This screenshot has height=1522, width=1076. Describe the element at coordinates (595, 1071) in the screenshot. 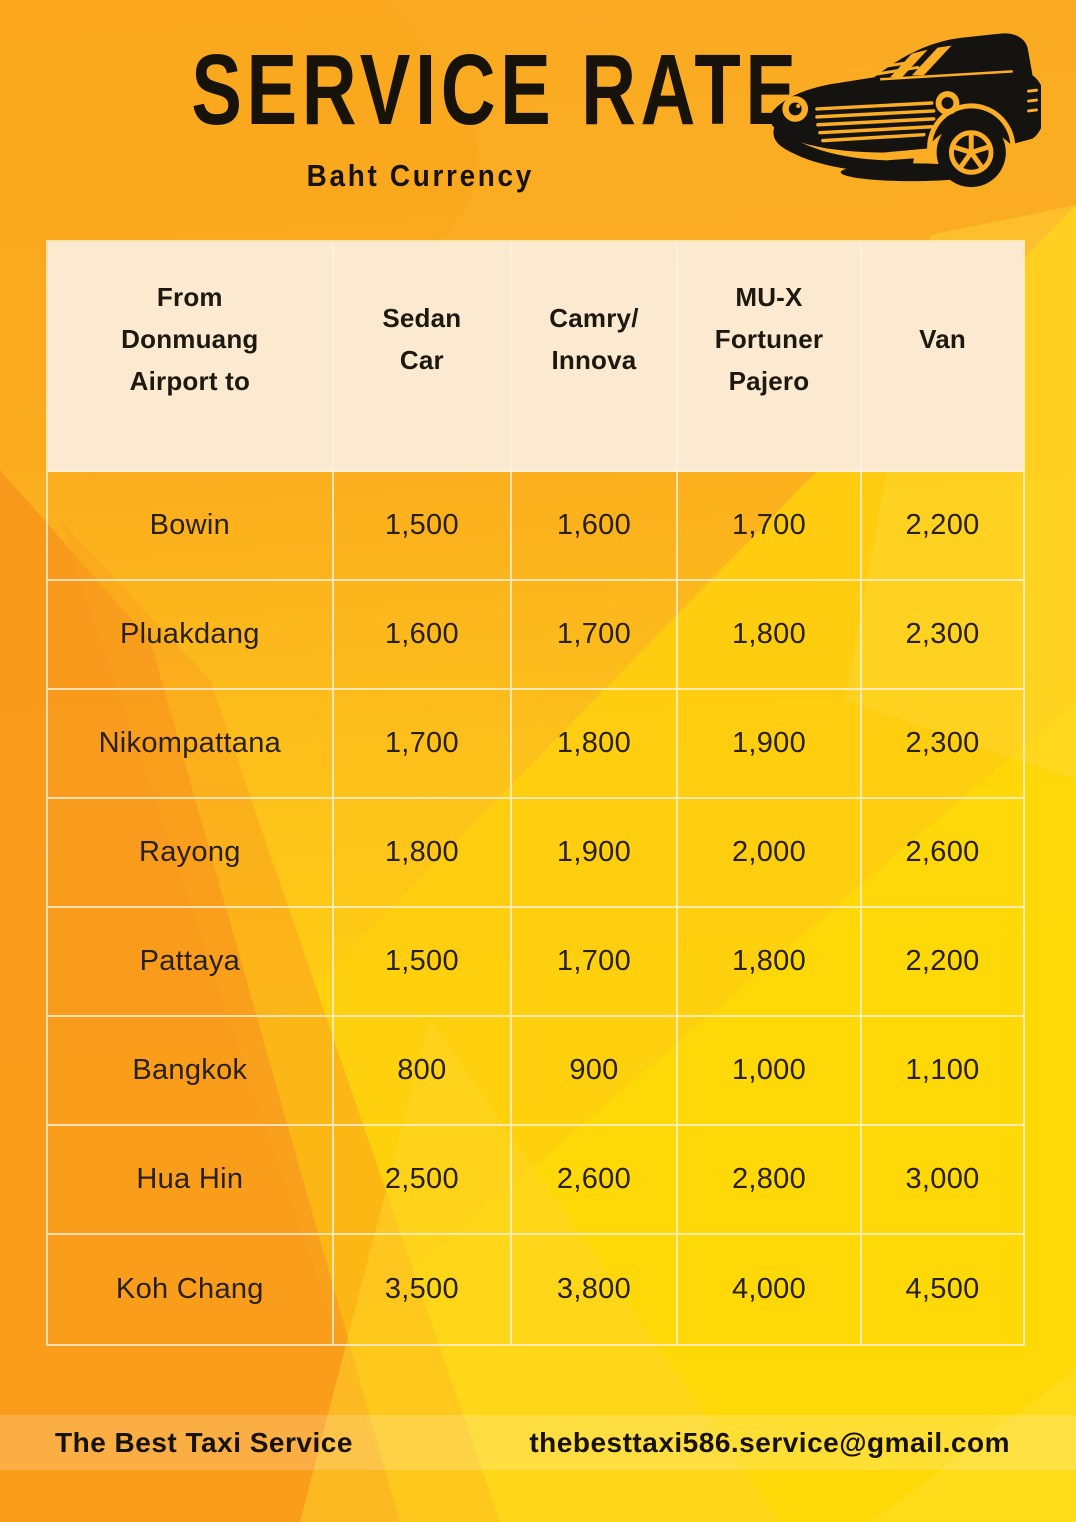

I see `price-cell: 900` at that location.